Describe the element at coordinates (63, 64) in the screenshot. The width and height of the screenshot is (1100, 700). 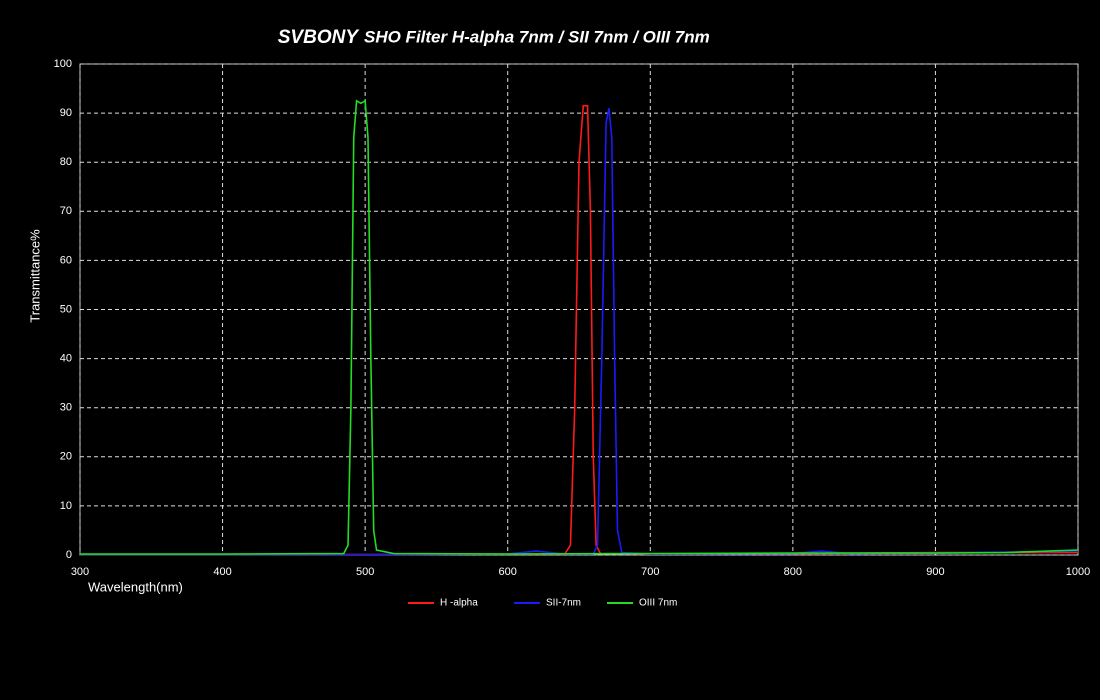
I see `y-tick-label: 100` at that location.